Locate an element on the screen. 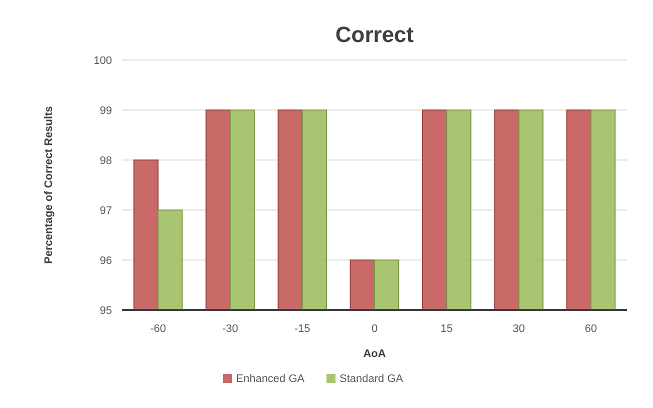 The height and width of the screenshot is (408, 653). y-tick-label: 100 is located at coordinates (103, 61).